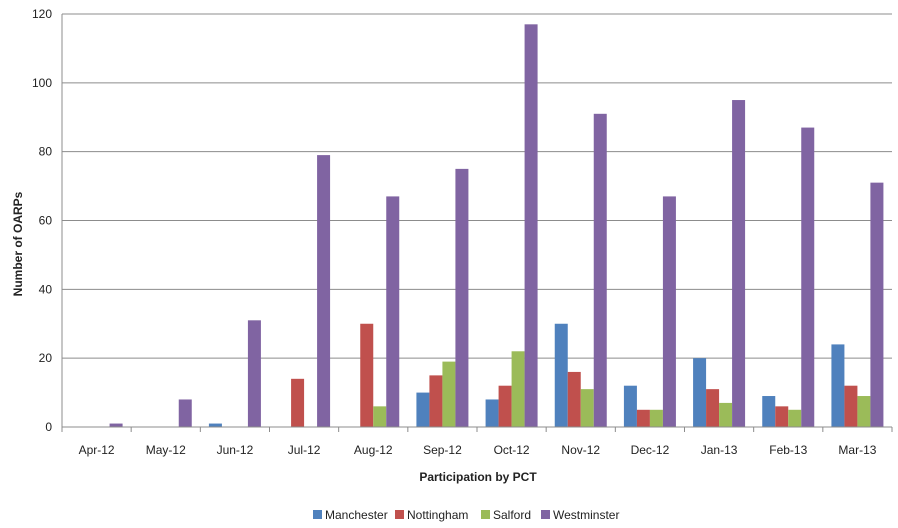 The image size is (898, 528). I want to click on y-tick-label: 120, so click(42, 14).